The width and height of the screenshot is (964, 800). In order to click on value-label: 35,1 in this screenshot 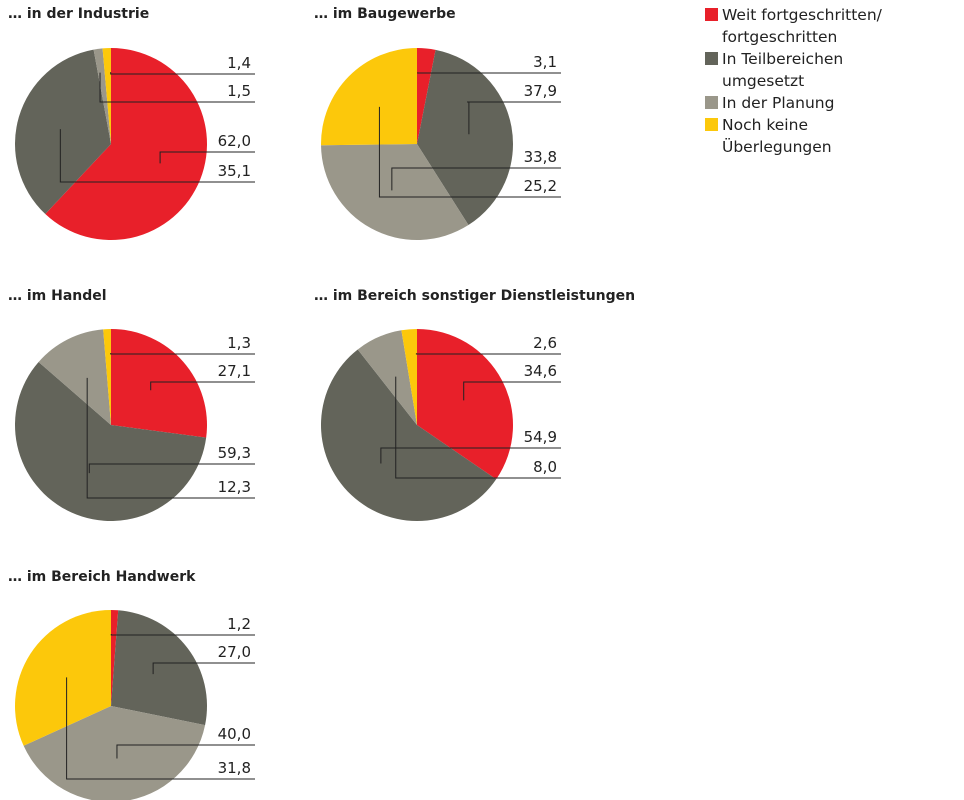, I will do `click(234, 171)`.